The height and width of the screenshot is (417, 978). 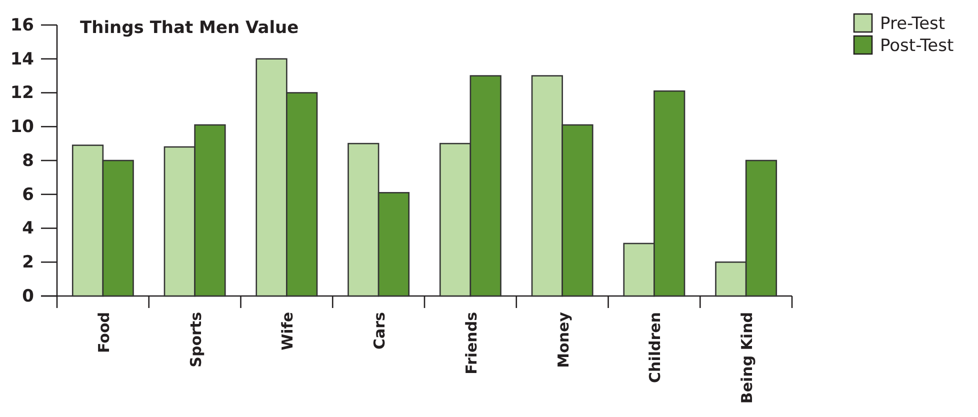 What do you see at coordinates (28, 160) in the screenshot?
I see `y-tick-label: 8` at bounding box center [28, 160].